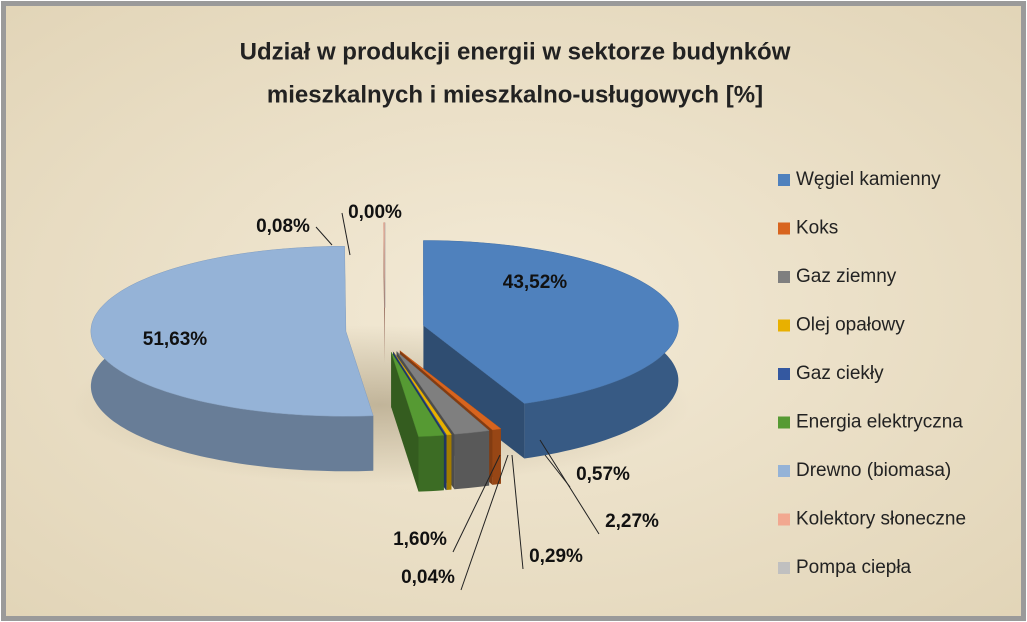 This screenshot has width=1027, height=622. I want to click on legend-label: Gaz ciekły, so click(840, 373).